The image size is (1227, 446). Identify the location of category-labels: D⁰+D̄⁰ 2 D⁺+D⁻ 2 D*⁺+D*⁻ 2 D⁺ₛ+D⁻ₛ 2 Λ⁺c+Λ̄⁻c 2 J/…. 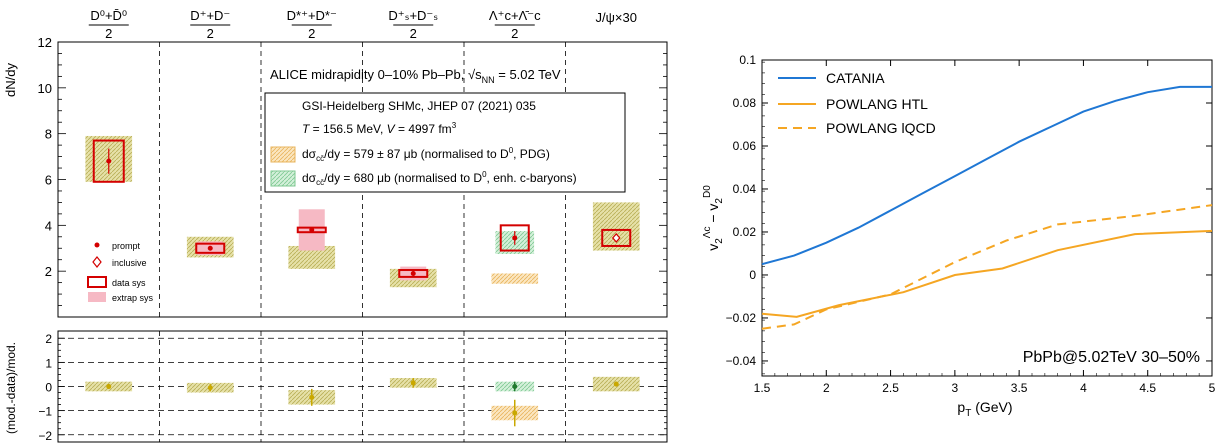
(362, 24).